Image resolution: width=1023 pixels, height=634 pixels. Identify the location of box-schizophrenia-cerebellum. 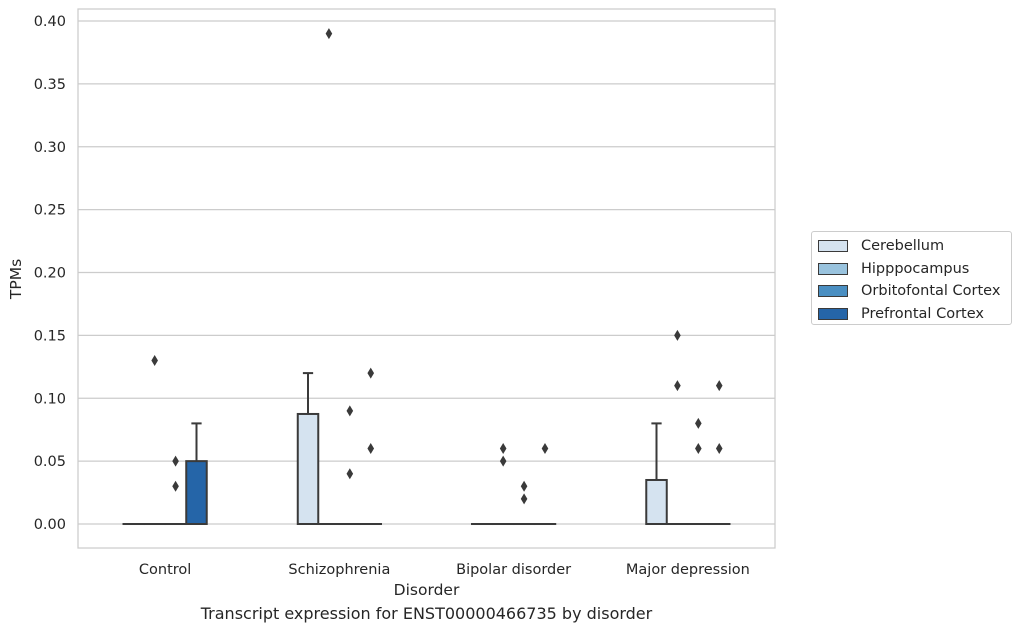
(308, 448).